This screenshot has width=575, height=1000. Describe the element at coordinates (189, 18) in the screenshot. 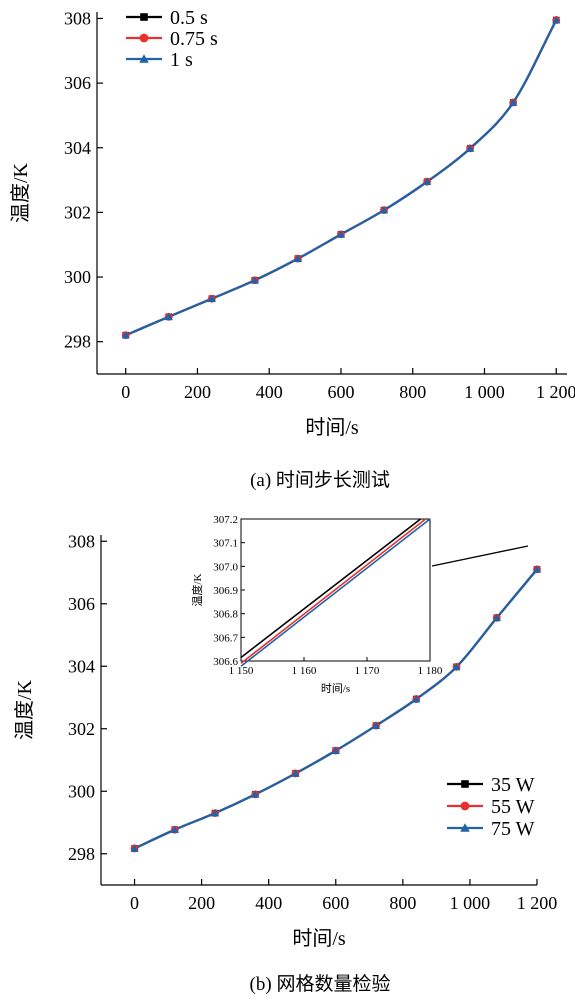

I see `legend-label: 0.5 s` at that location.